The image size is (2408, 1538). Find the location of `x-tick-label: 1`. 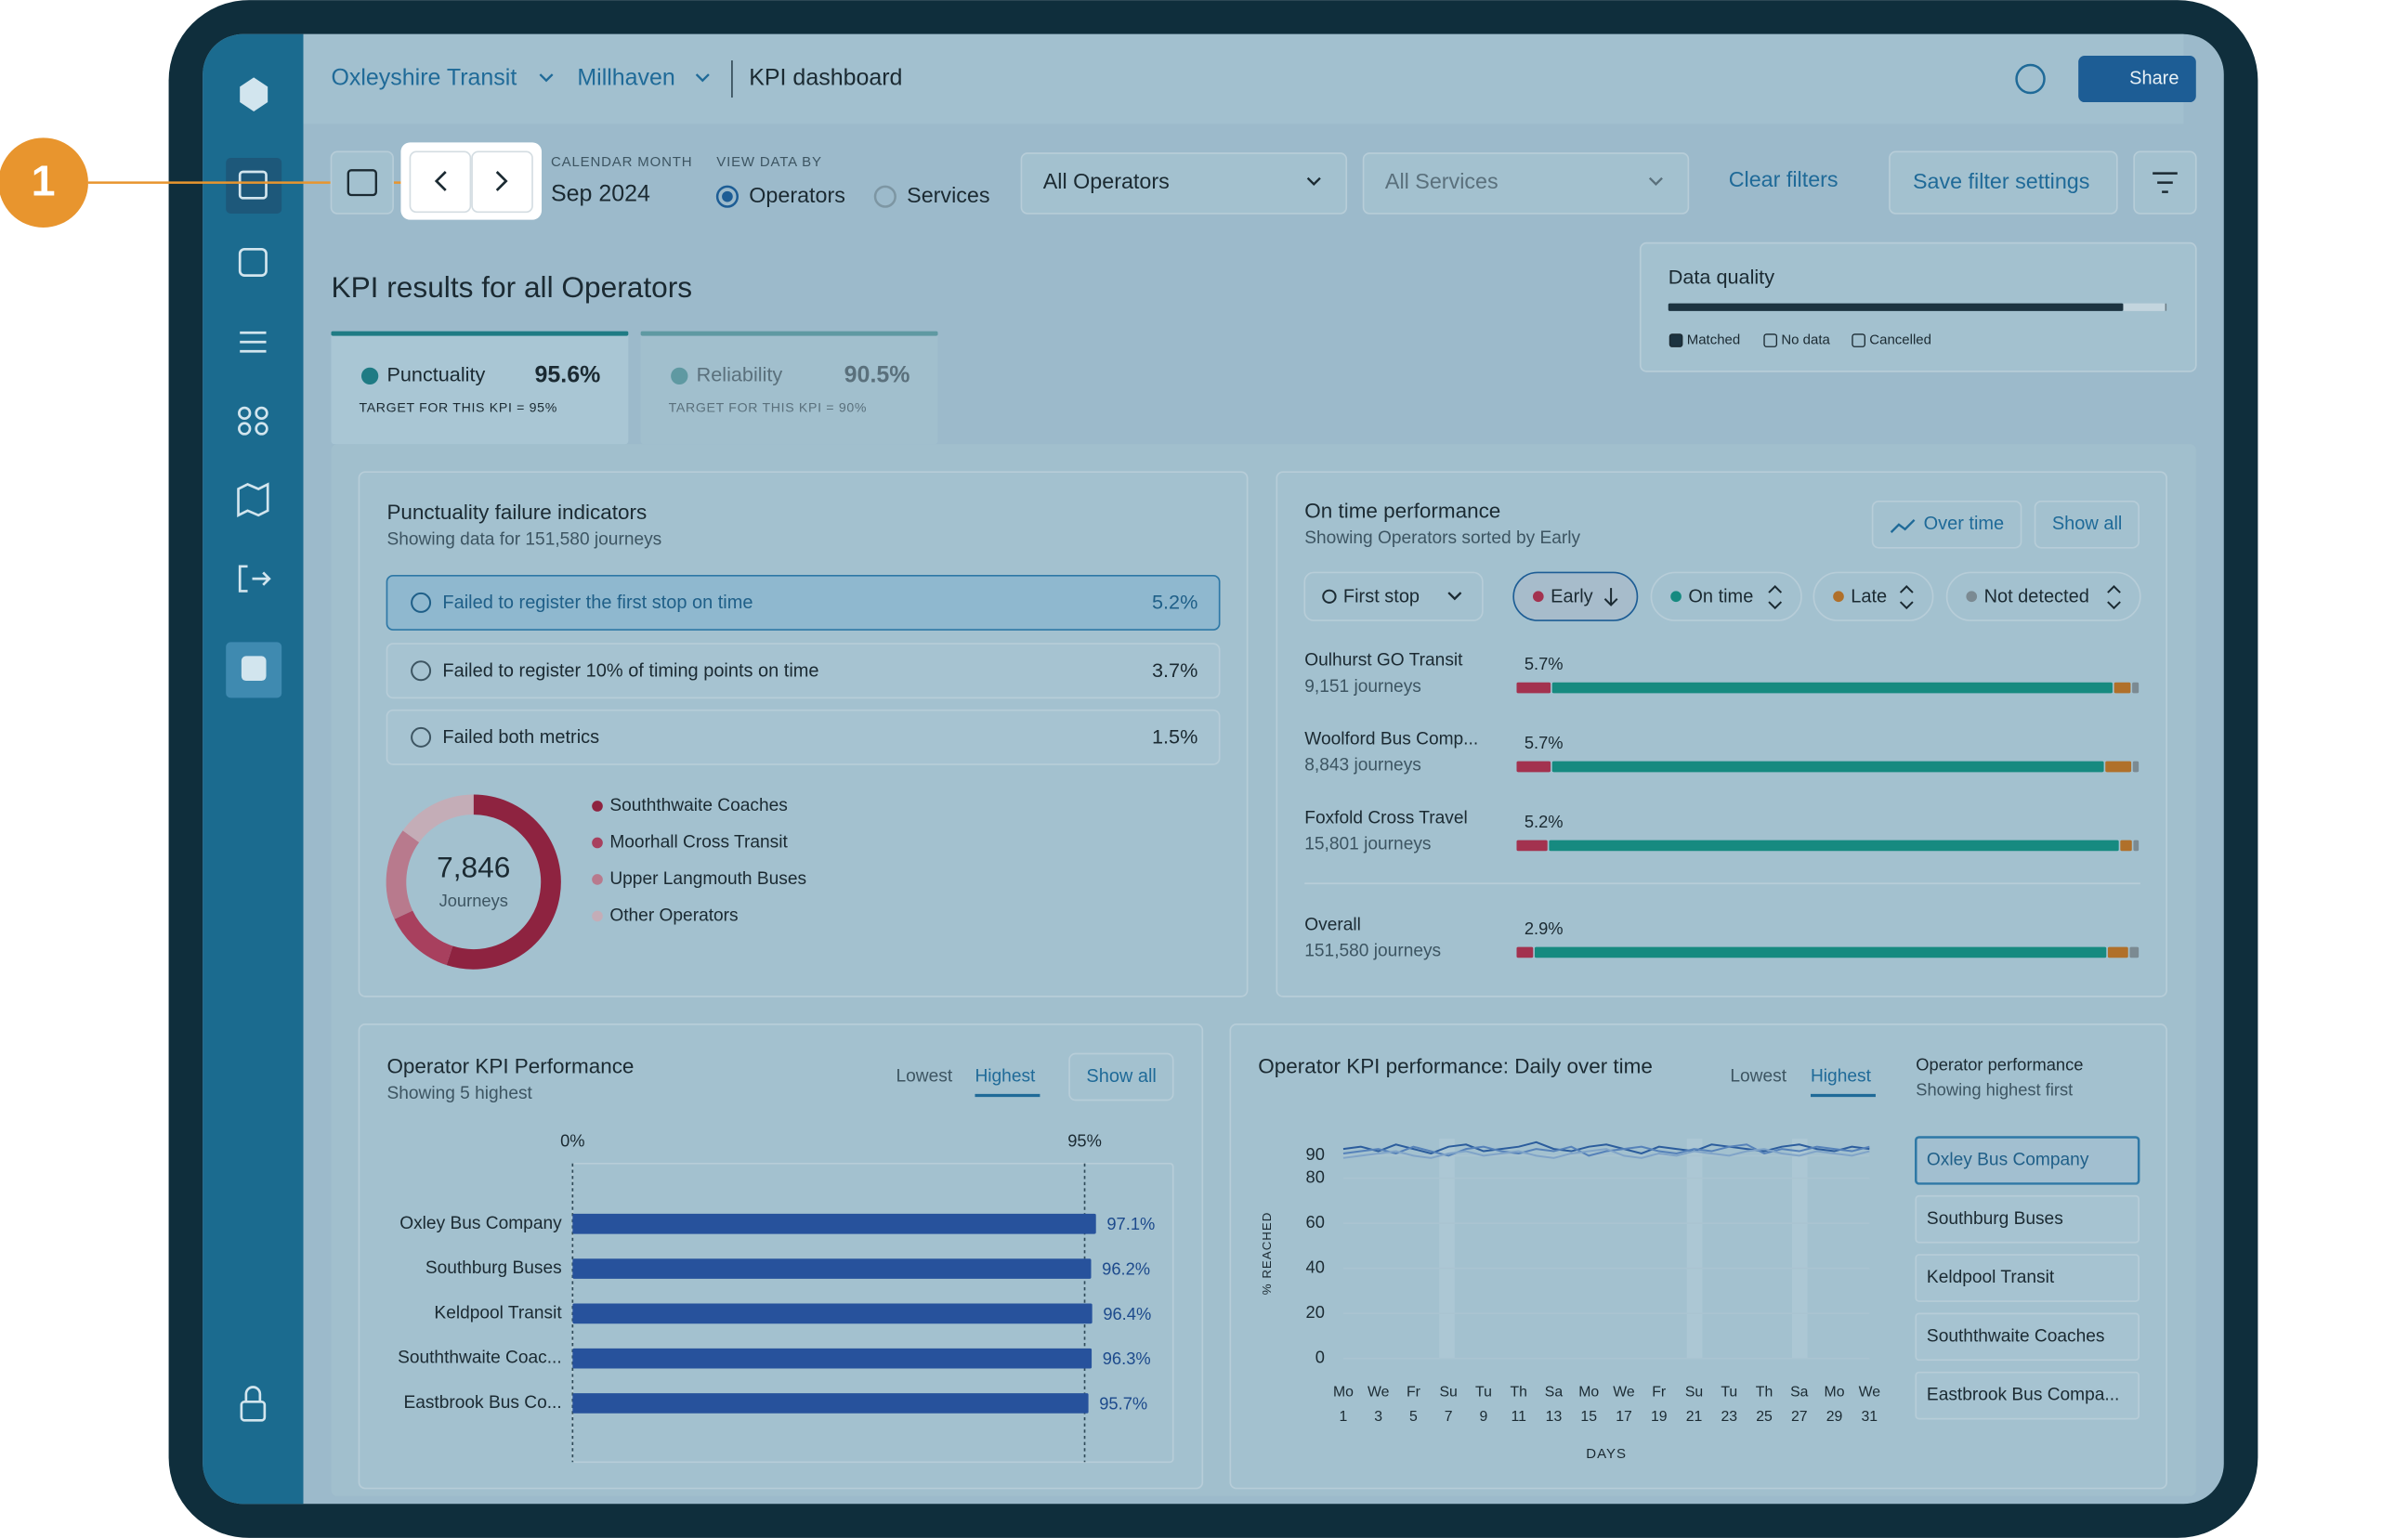

x-tick-label: 1 is located at coordinates (1344, 1417).